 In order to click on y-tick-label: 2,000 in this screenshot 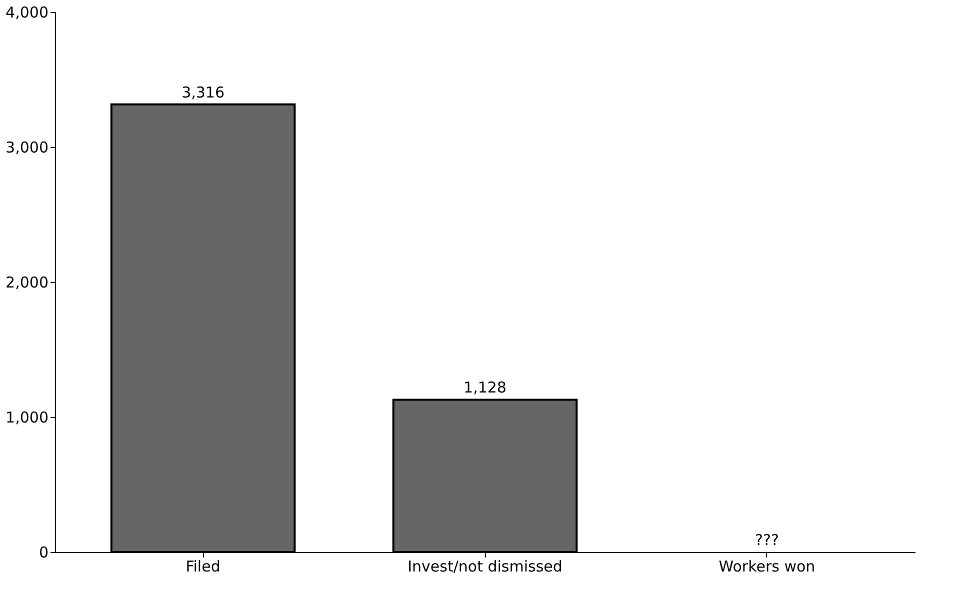, I will do `click(27, 283)`.